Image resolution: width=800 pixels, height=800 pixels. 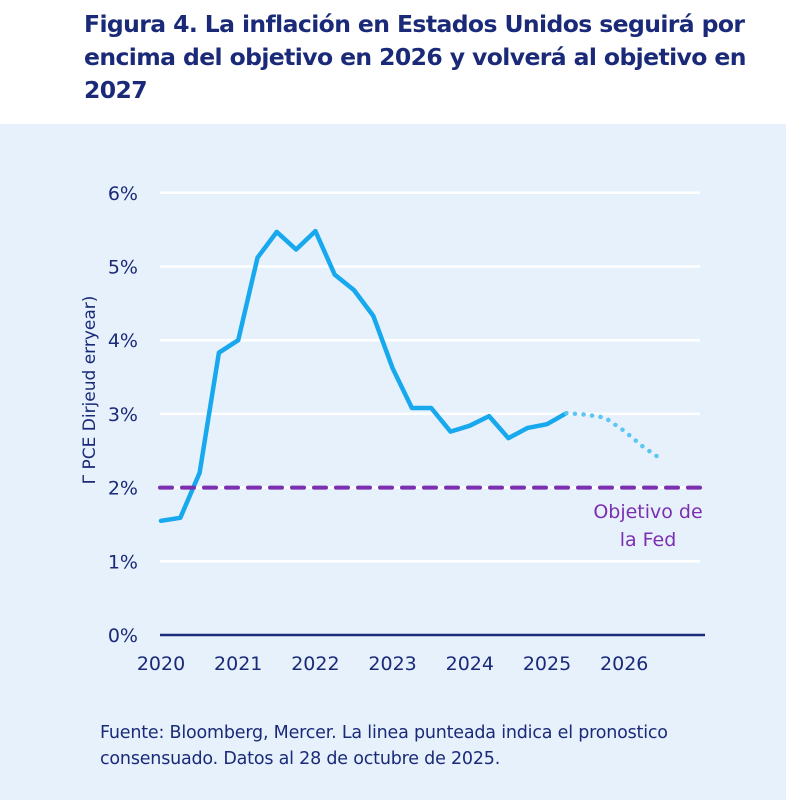 What do you see at coordinates (470, 664) in the screenshot?
I see `x-tick-label: 2024` at bounding box center [470, 664].